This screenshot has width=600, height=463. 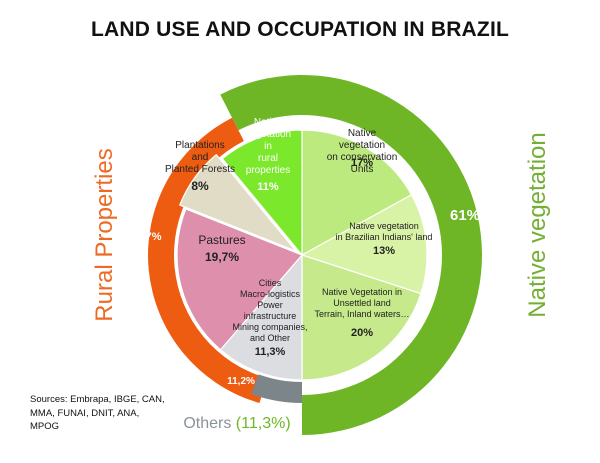 I want to click on slice-value: 20%, so click(x=362, y=333).